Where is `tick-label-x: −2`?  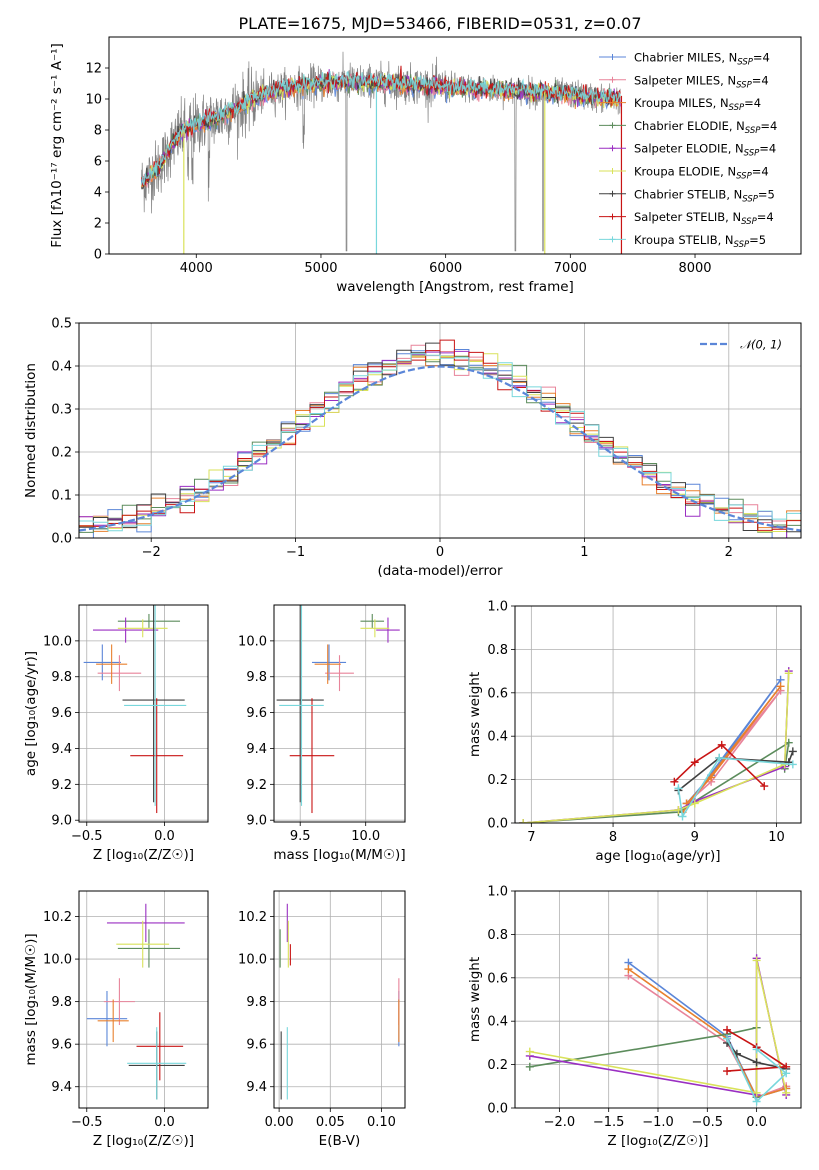 tick-label-x: −2 is located at coordinates (151, 552).